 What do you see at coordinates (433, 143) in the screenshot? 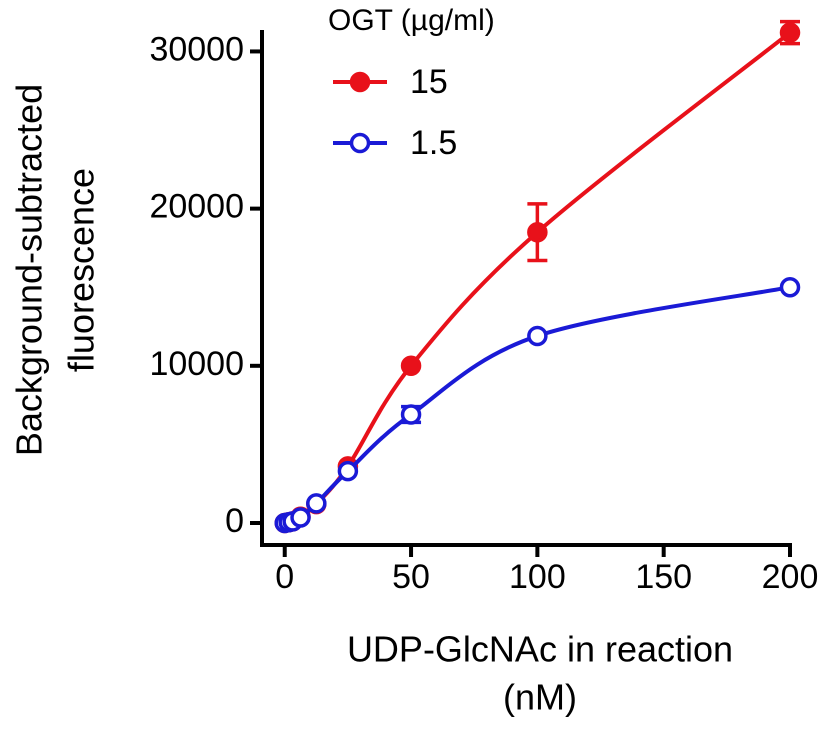
I see `legend-label: 1.5` at bounding box center [433, 143].